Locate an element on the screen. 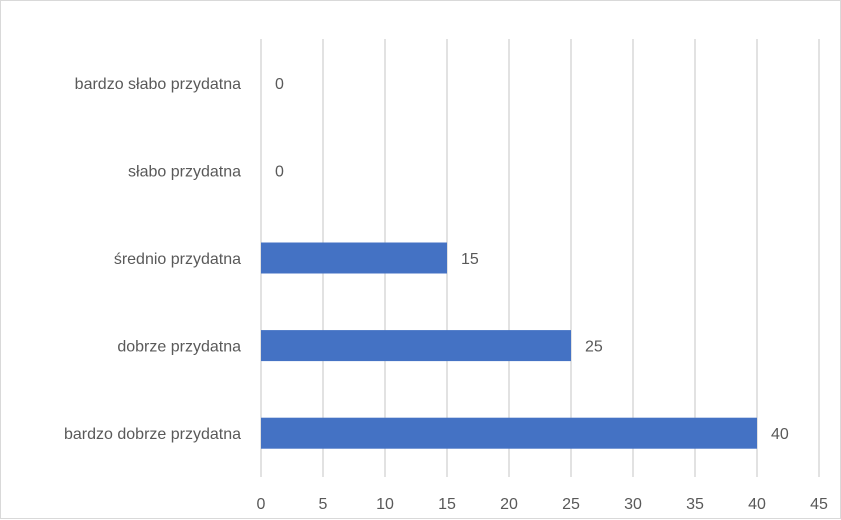  data-label: 40 is located at coordinates (780, 434).